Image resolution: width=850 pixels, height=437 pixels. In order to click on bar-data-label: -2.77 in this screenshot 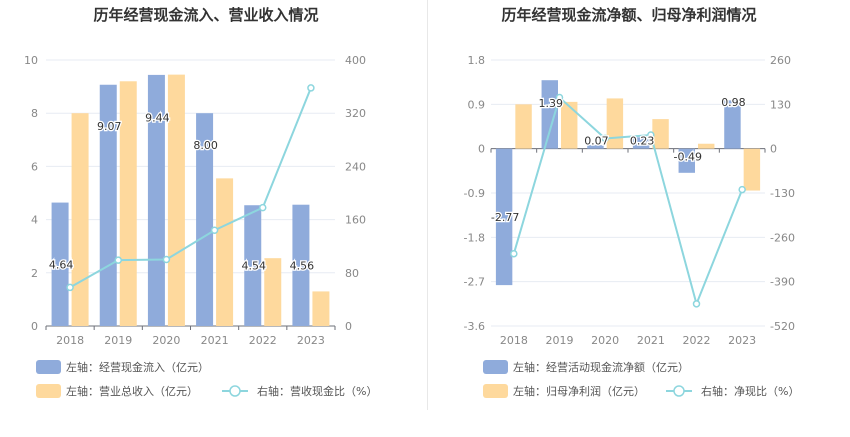, I will do `click(505, 217)`.